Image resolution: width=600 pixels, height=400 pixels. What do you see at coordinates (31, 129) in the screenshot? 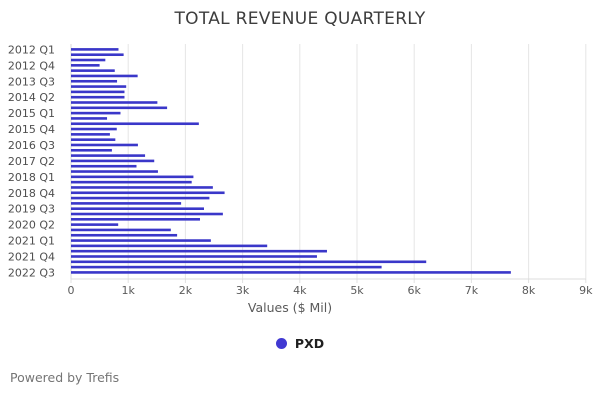
I see `y-tick-label: 2015 Q4` at bounding box center [31, 129].